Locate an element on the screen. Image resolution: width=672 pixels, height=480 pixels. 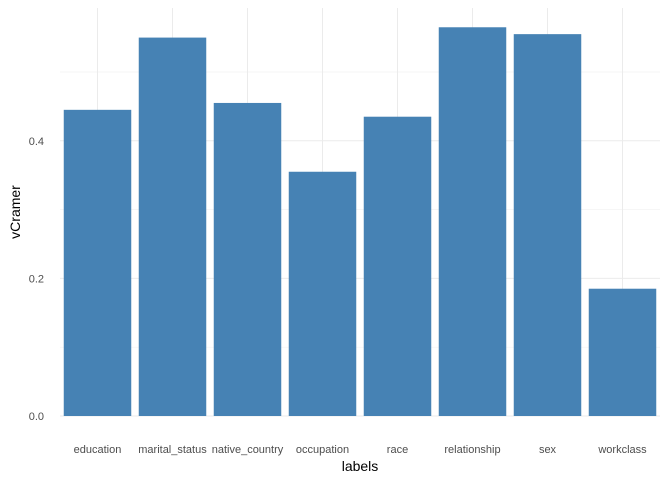
x-tick-label: native_country is located at coordinates (248, 450).